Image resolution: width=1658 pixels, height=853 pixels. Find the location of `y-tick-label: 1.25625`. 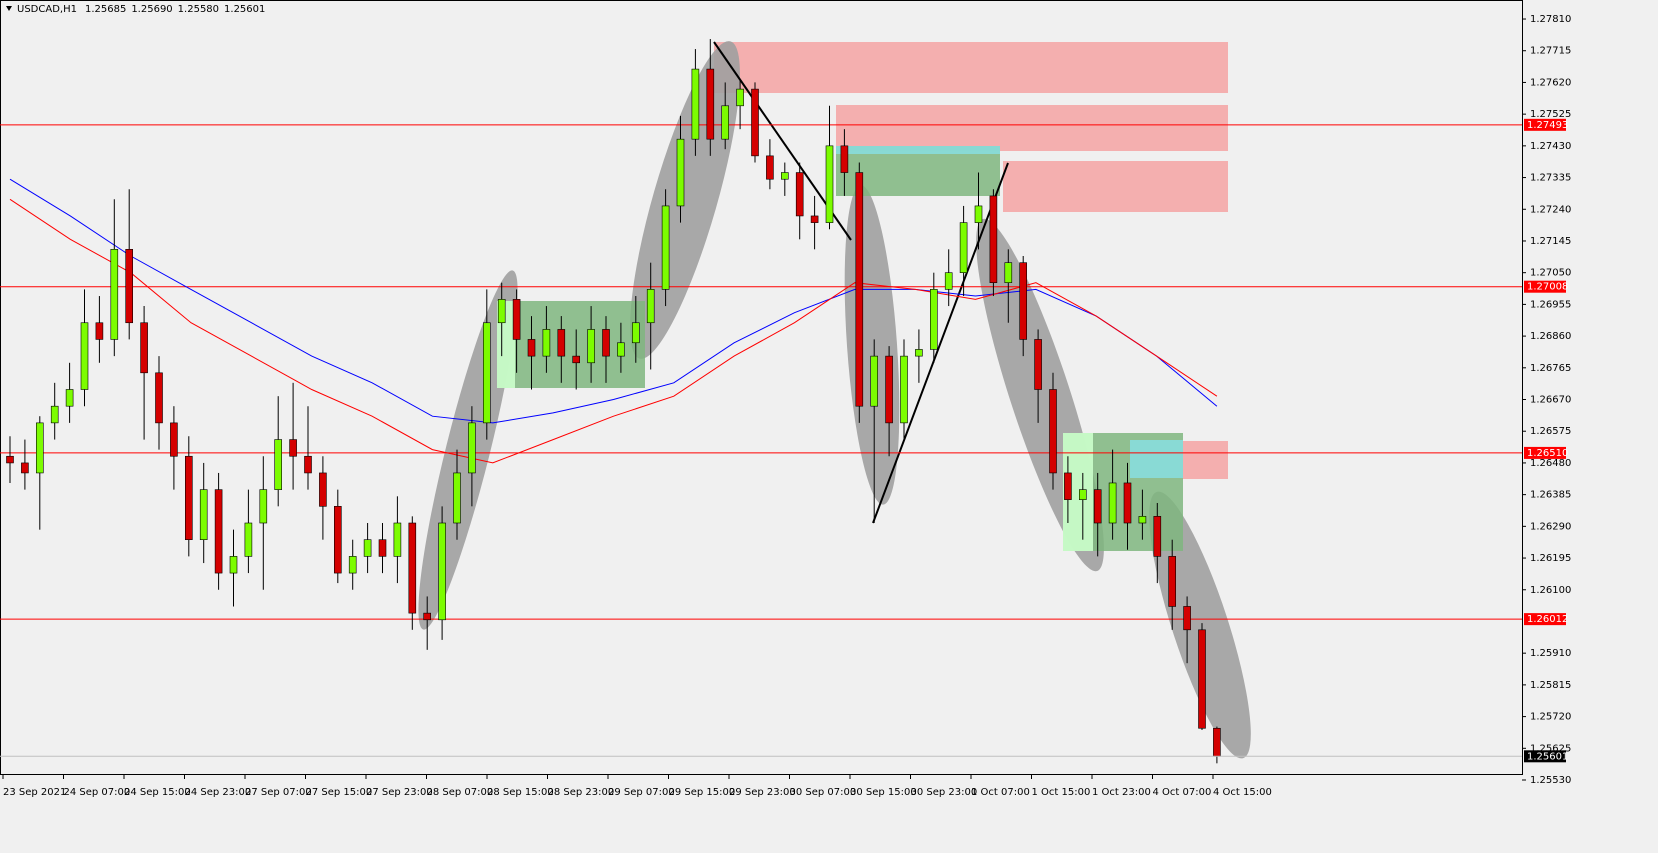

y-tick-label: 1.25625 is located at coordinates (1550, 748).